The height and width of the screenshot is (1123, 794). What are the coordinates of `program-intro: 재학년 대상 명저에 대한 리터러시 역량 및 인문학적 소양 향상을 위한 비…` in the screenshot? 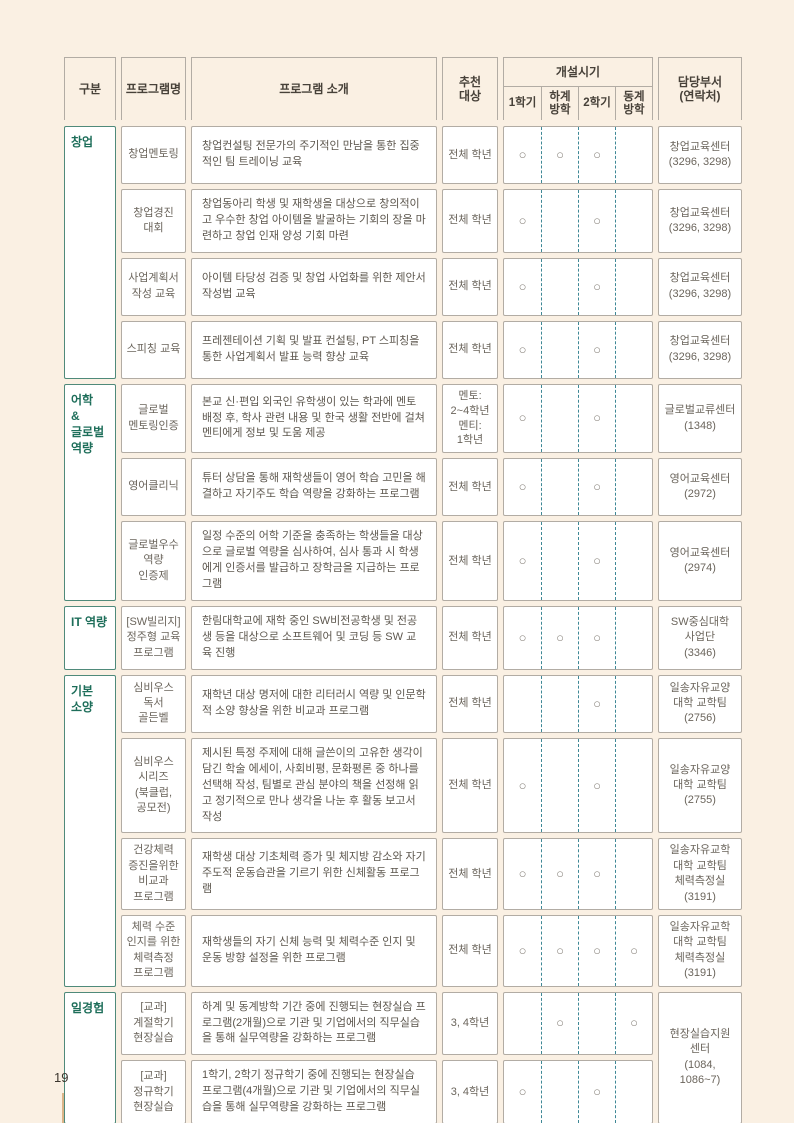 It's located at (314, 703).